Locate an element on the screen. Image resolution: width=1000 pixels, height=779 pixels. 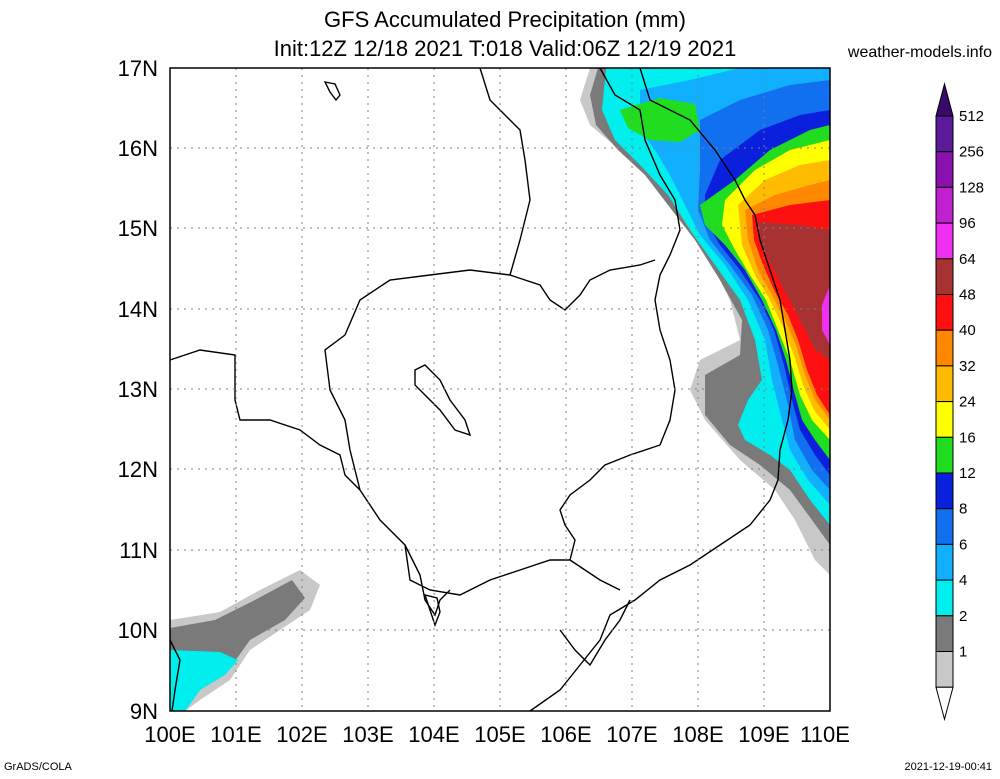
border-thailand-laos is located at coordinates (265, 420).